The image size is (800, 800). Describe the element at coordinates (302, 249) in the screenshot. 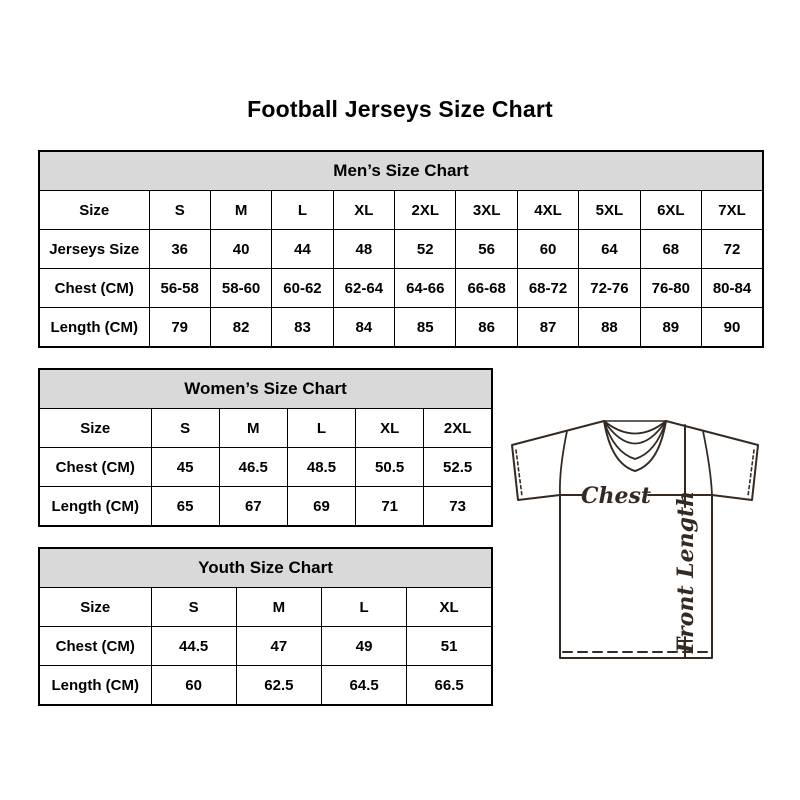

I see `cell-value: 44` at that location.